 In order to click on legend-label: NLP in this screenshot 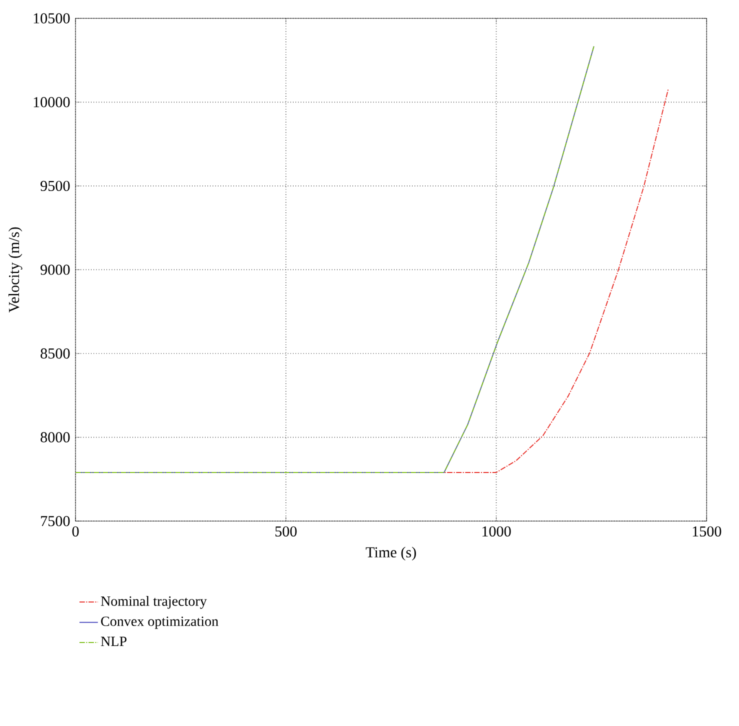, I will do `click(113, 641)`.